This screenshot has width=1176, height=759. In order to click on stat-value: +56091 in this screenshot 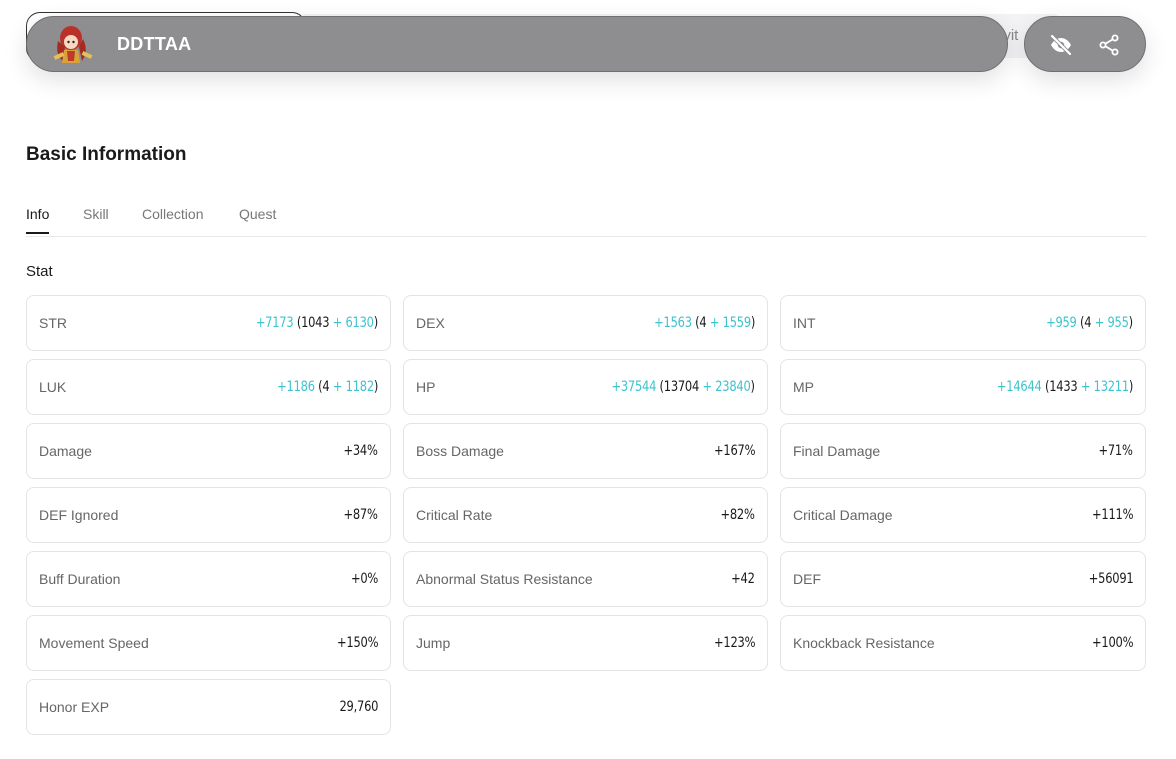, I will do `click(1110, 579)`.